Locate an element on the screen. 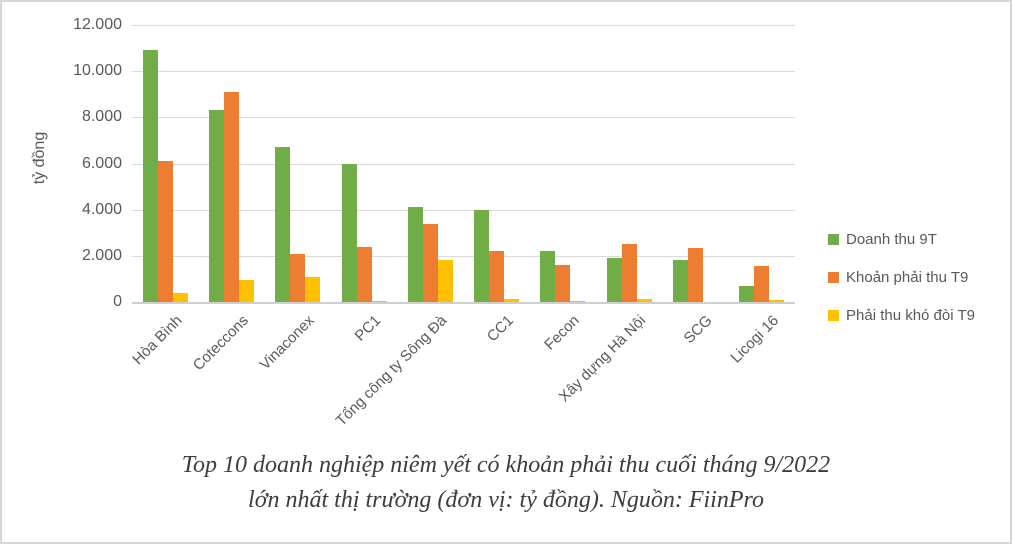 Image resolution: width=1012 pixels, height=544 pixels. y-tick-label: 0 is located at coordinates (117, 301).